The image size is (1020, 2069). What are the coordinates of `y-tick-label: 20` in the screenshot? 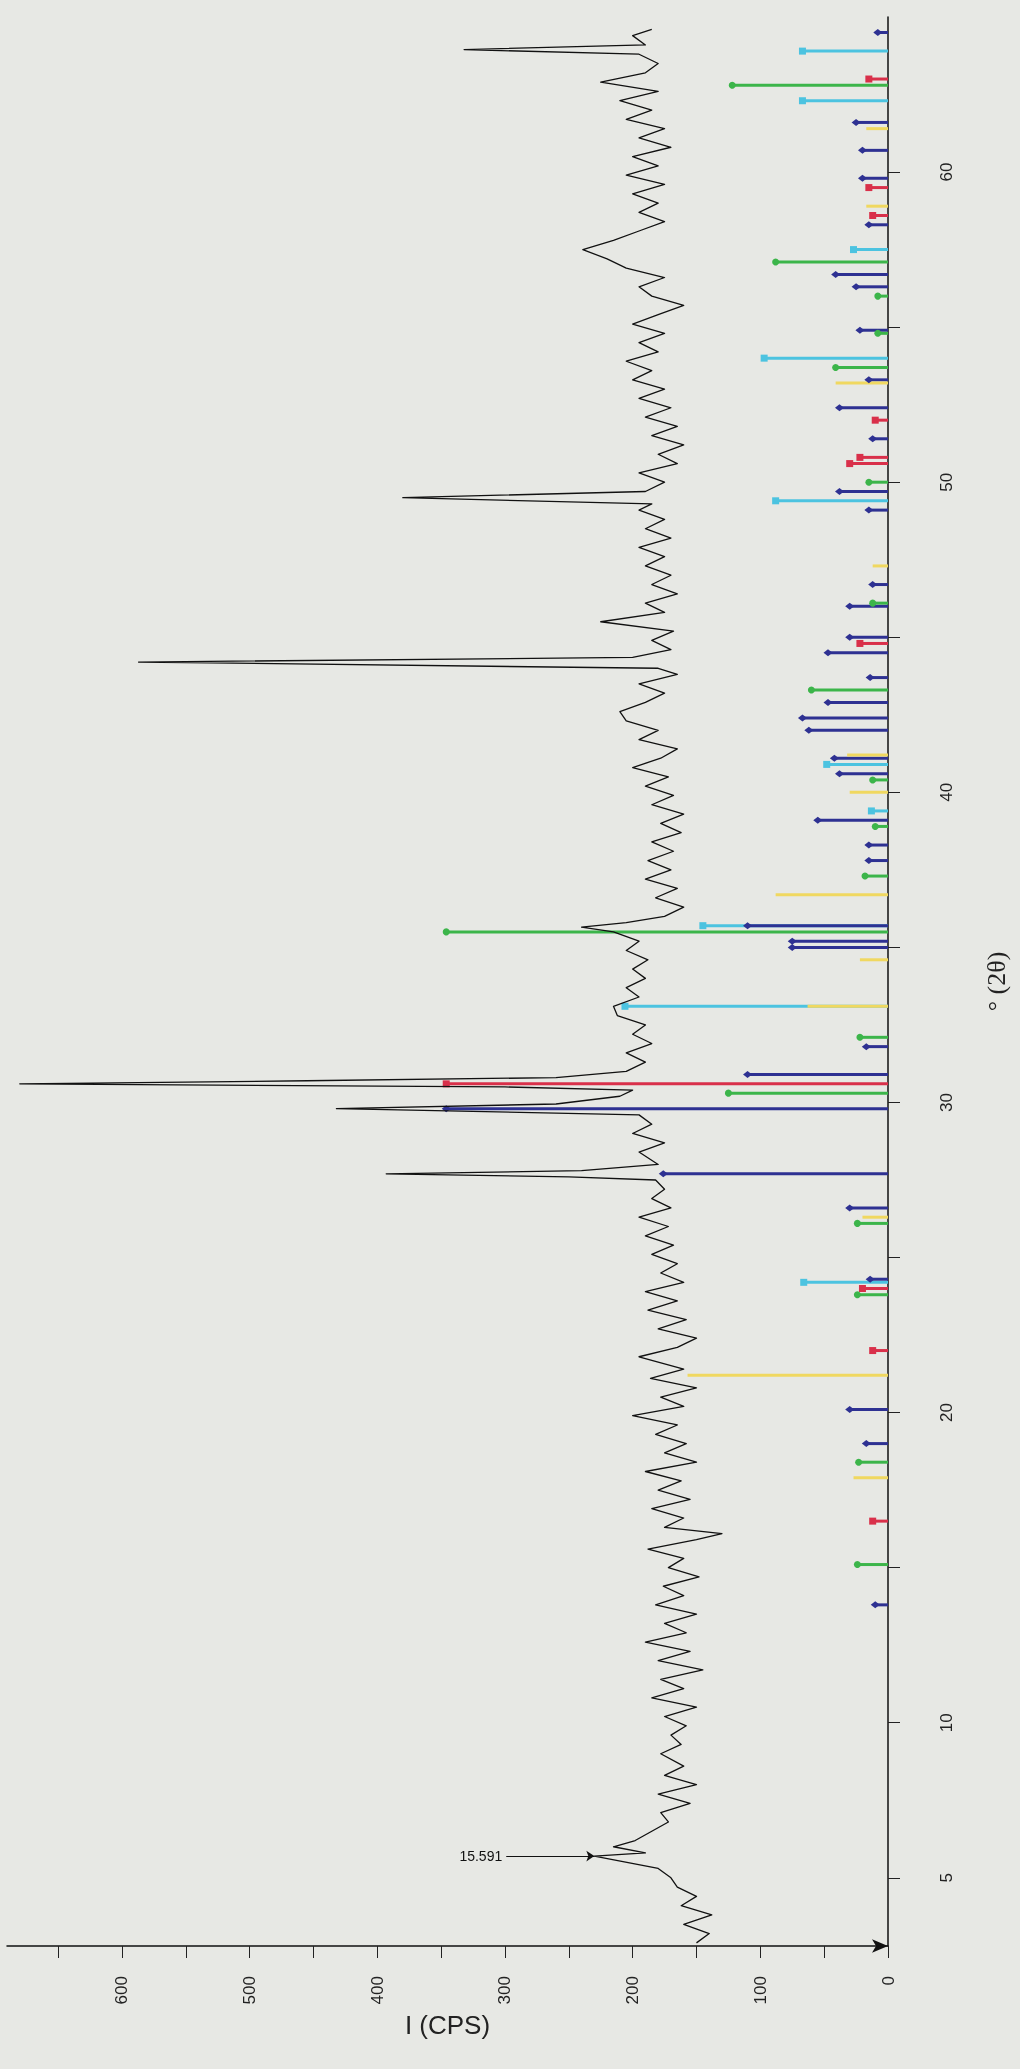 It's located at (946, 1413).